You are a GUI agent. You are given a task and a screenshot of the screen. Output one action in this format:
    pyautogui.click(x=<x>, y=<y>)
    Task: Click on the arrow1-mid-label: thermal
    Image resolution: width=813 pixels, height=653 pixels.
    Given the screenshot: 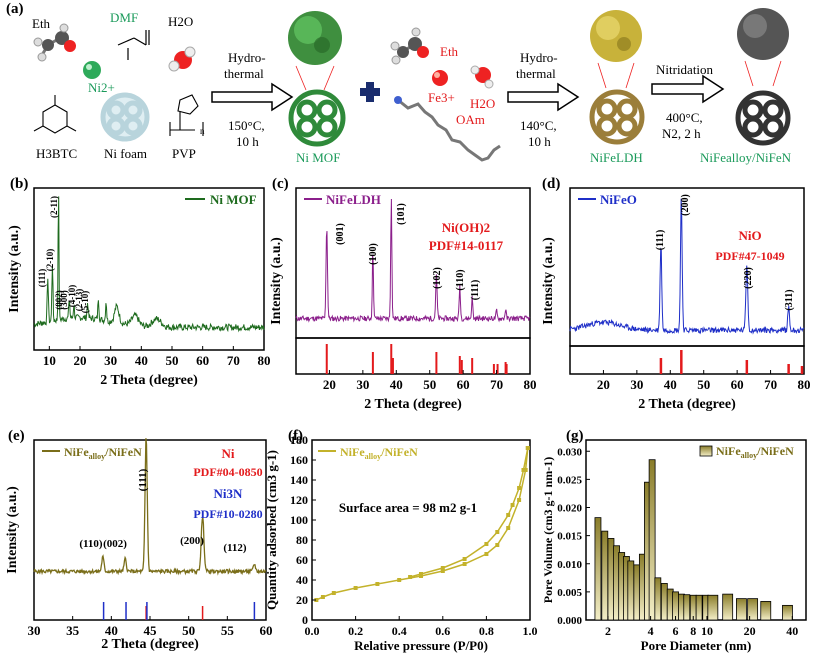 What is the action you would take?
    pyautogui.click(x=244, y=73)
    